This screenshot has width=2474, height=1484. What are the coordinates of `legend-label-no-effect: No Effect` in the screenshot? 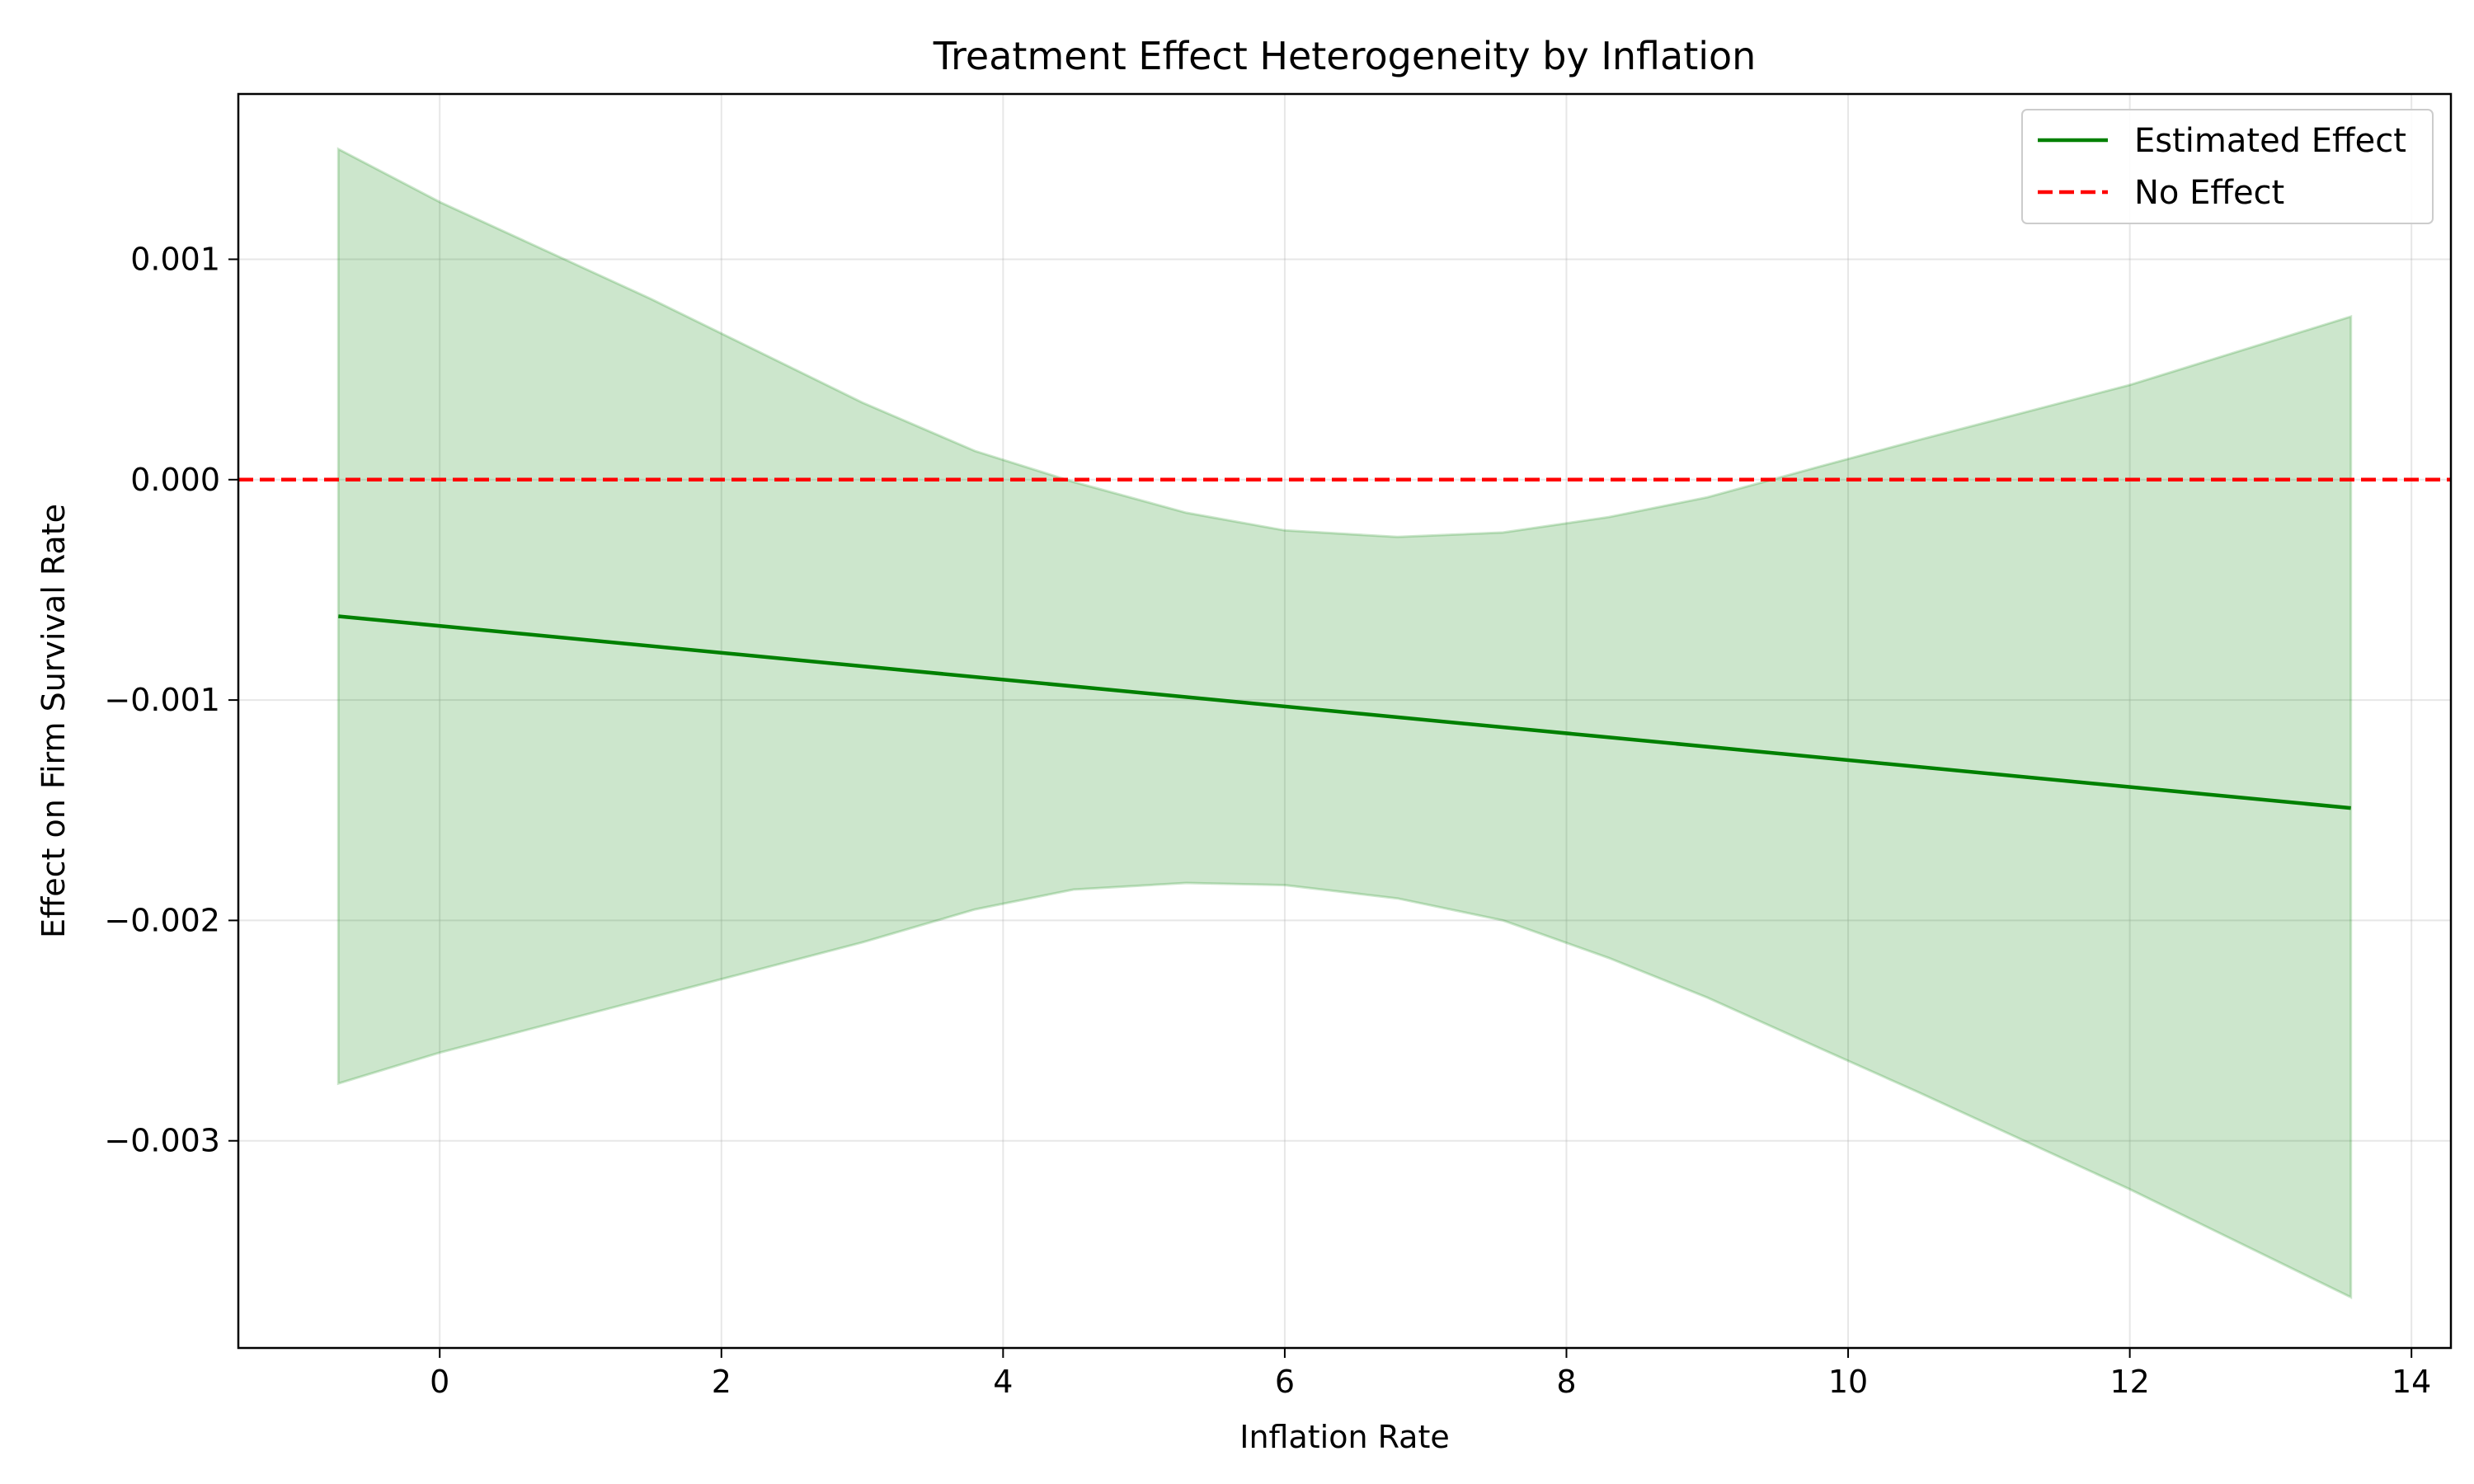 It's located at (2209, 193).